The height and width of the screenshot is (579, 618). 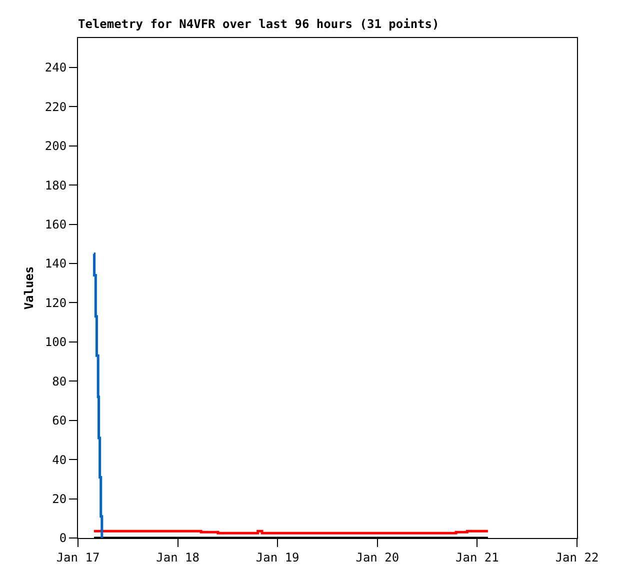 I want to click on y-tick-label: 120, so click(x=55, y=303).